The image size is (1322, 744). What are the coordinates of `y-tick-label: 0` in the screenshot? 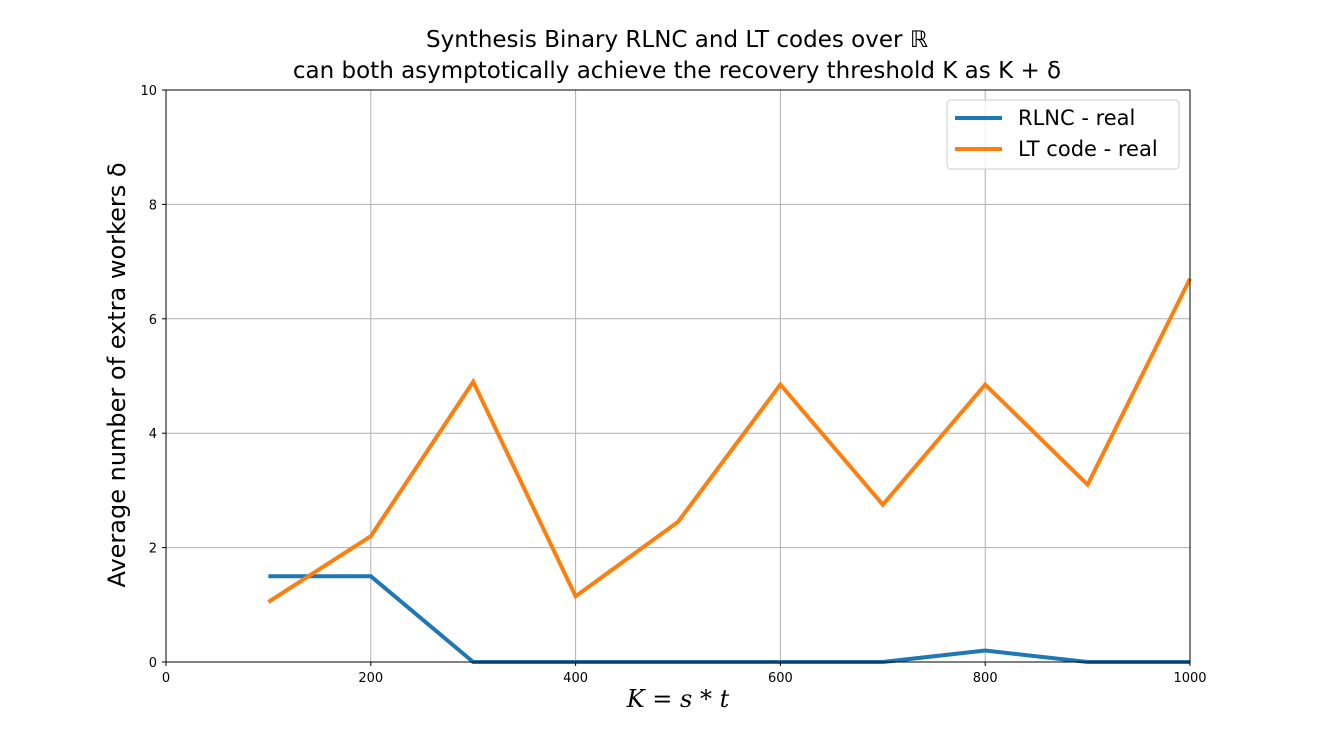 It's located at (153, 663).